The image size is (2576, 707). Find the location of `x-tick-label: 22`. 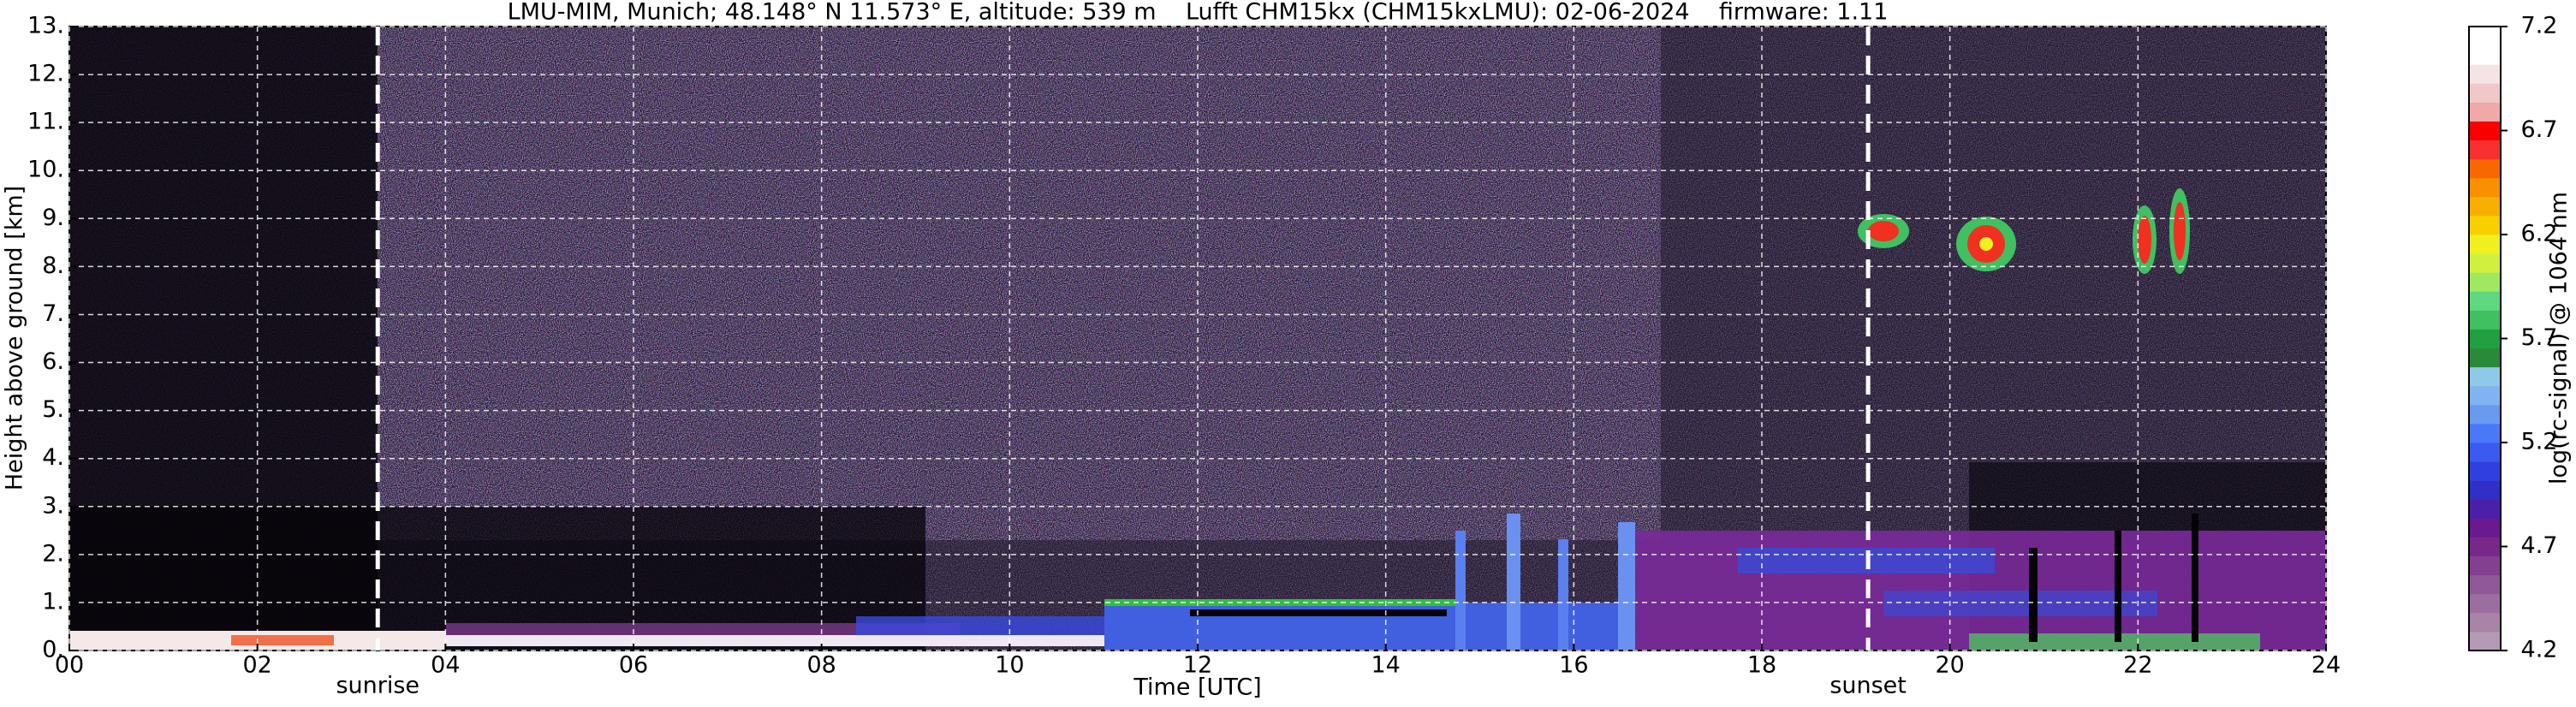

x-tick-label: 22 is located at coordinates (2137, 665).